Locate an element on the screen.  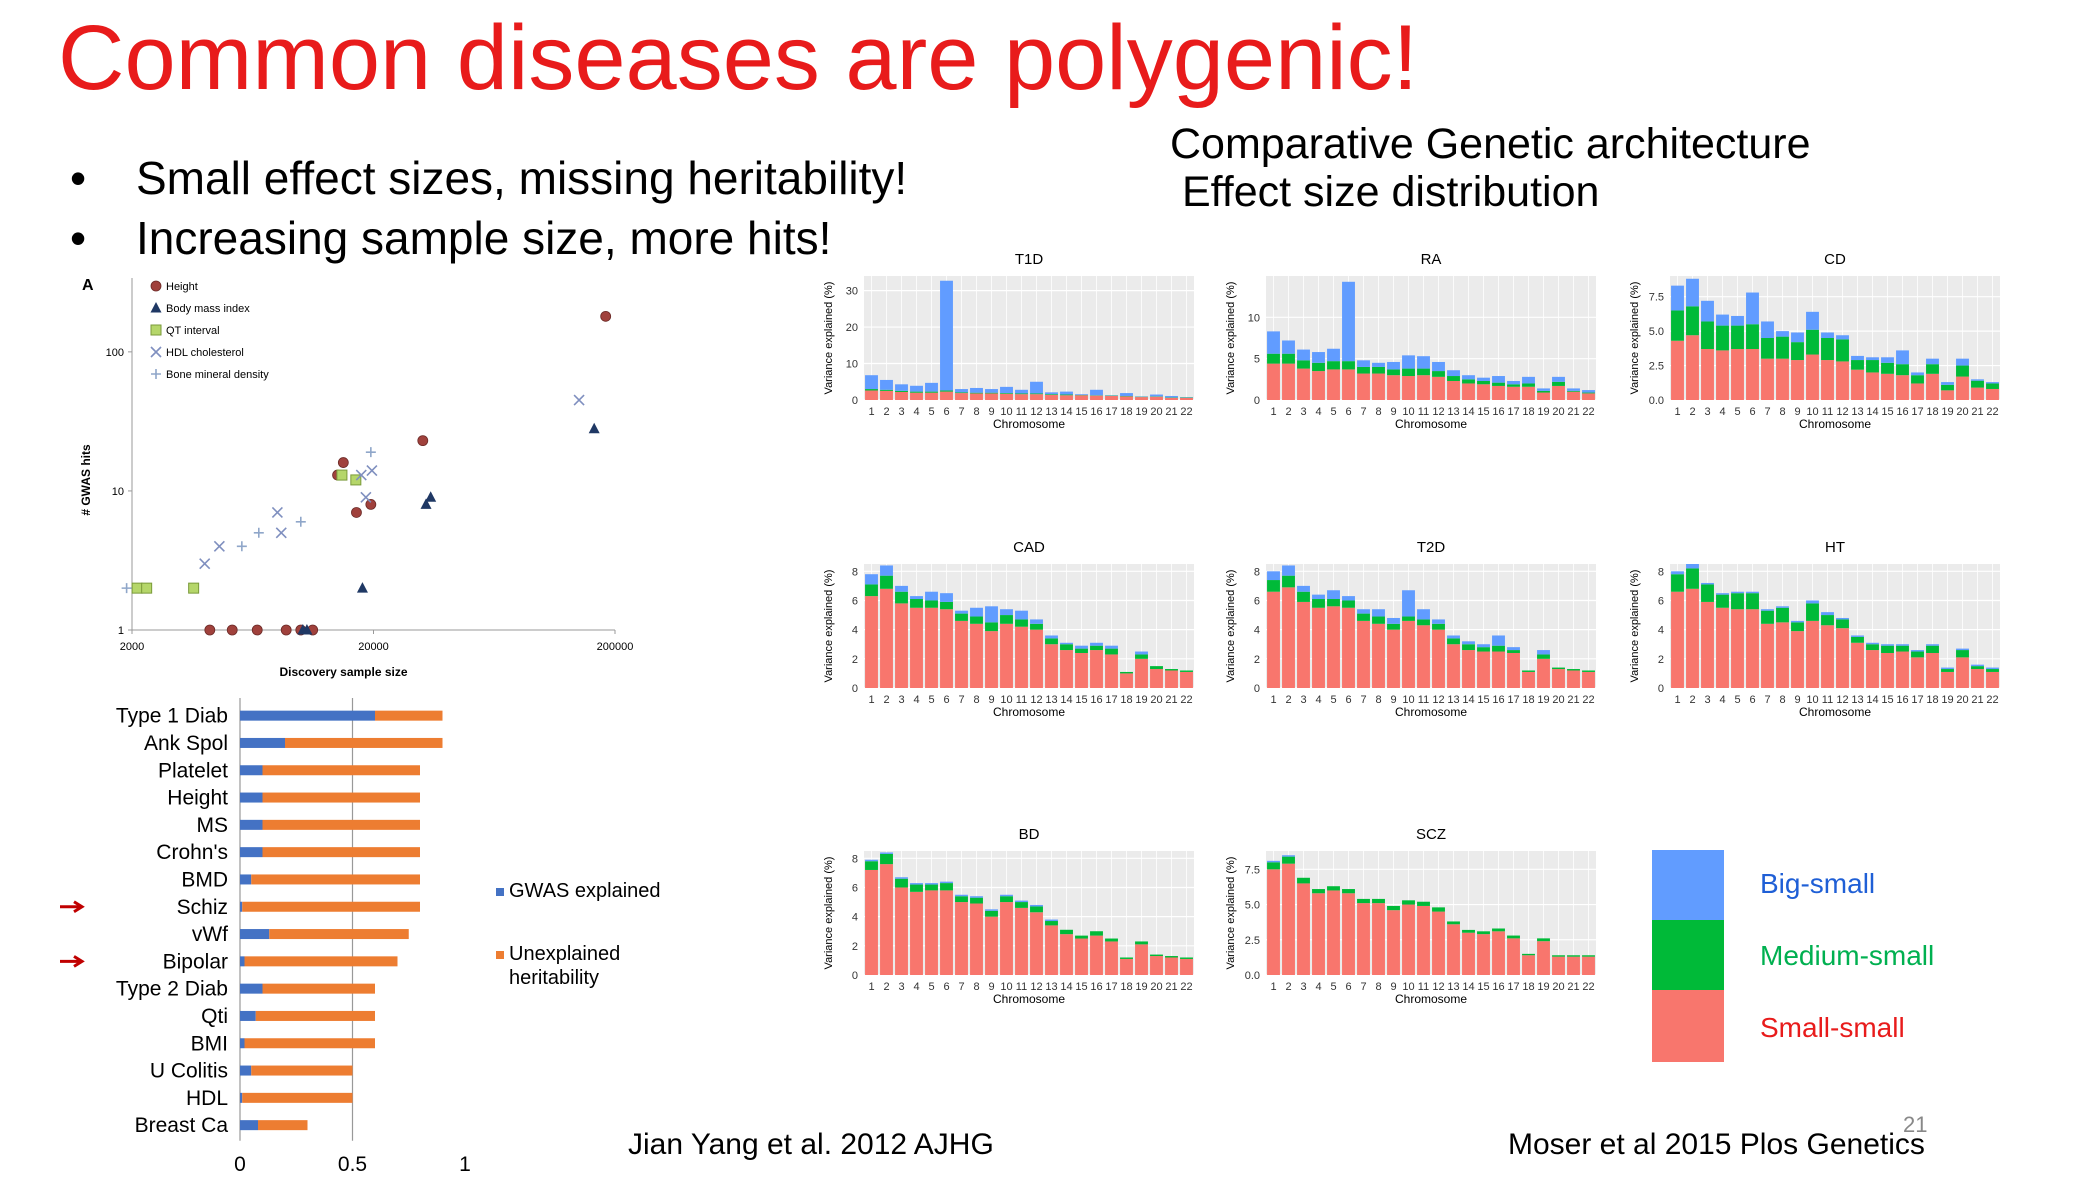
x-tick-label: 7 is located at coordinates (1363, 412).